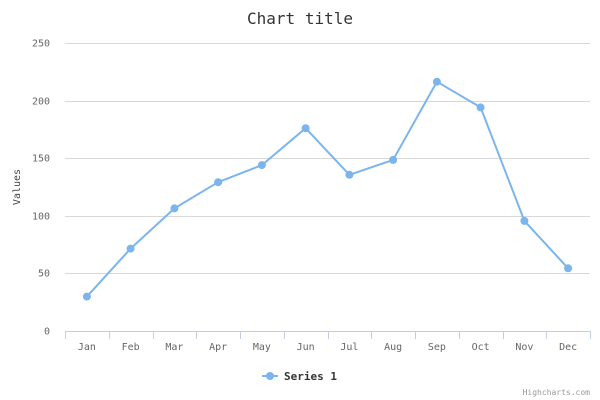 The image size is (600, 400). What do you see at coordinates (393, 347) in the screenshot?
I see `x-tick-label: Aug` at bounding box center [393, 347].